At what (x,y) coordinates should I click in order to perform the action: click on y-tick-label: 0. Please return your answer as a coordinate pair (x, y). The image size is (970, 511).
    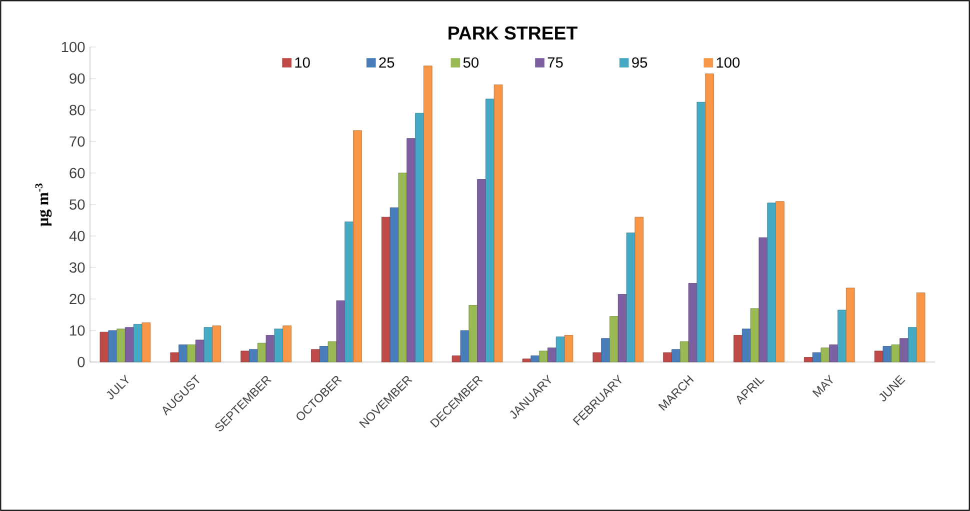
    Looking at the image, I should click on (81, 362).